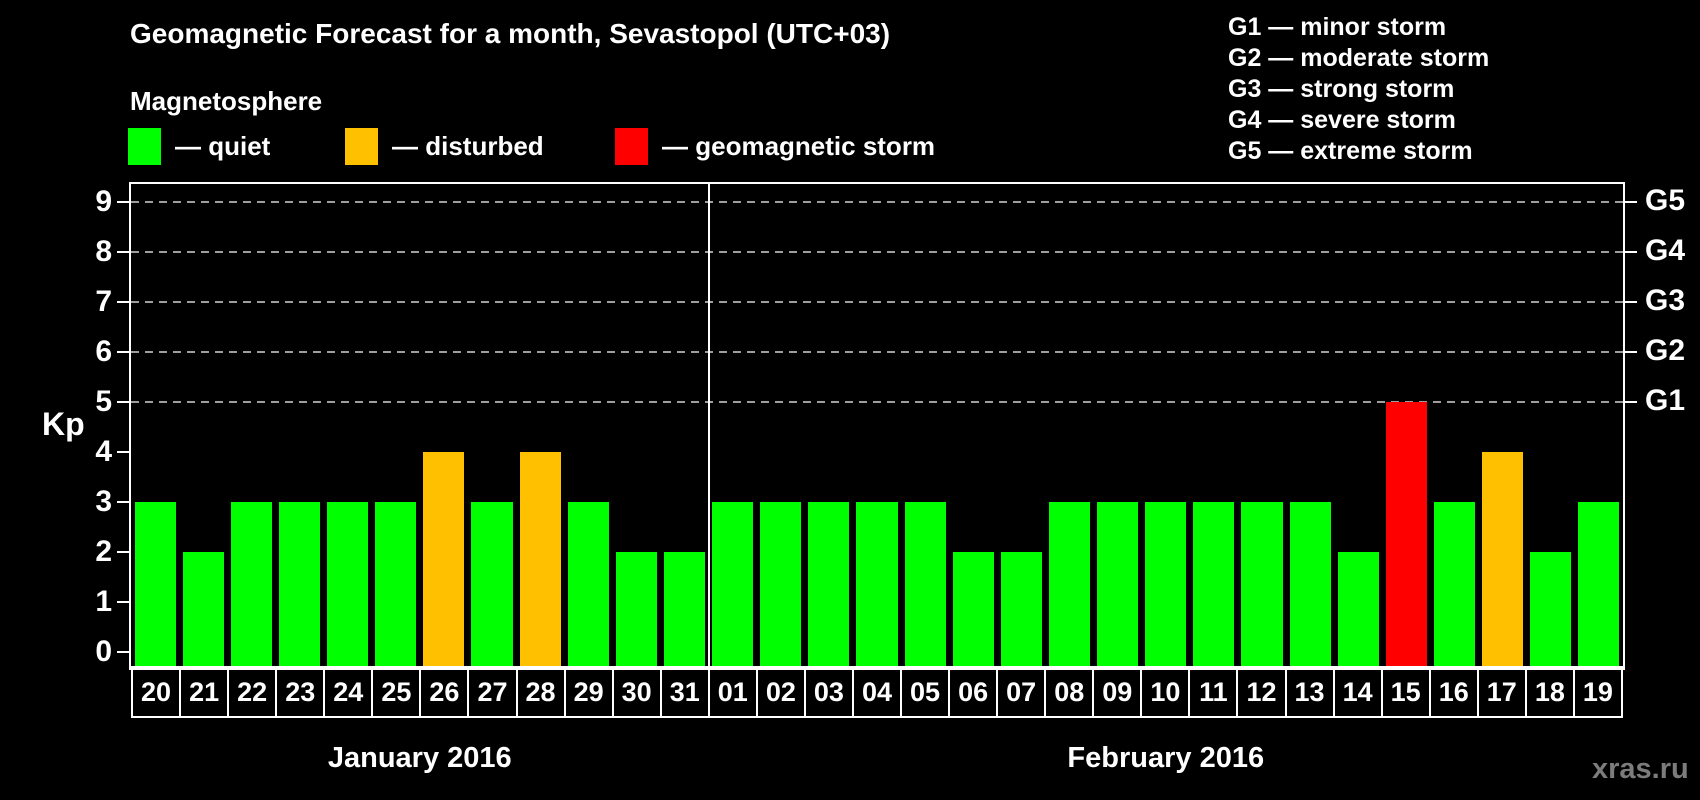  I want to click on day-label-29: 29, so click(588, 692).